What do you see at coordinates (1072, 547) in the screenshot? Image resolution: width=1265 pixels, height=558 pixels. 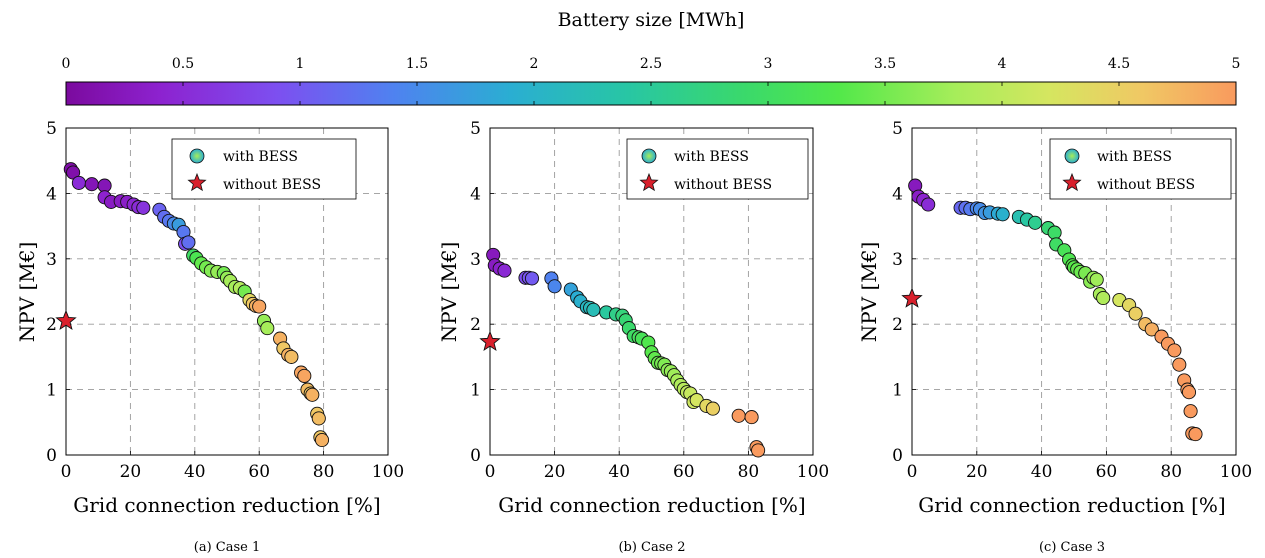 I see `panel-3-caption: (c) Case 3` at bounding box center [1072, 547].